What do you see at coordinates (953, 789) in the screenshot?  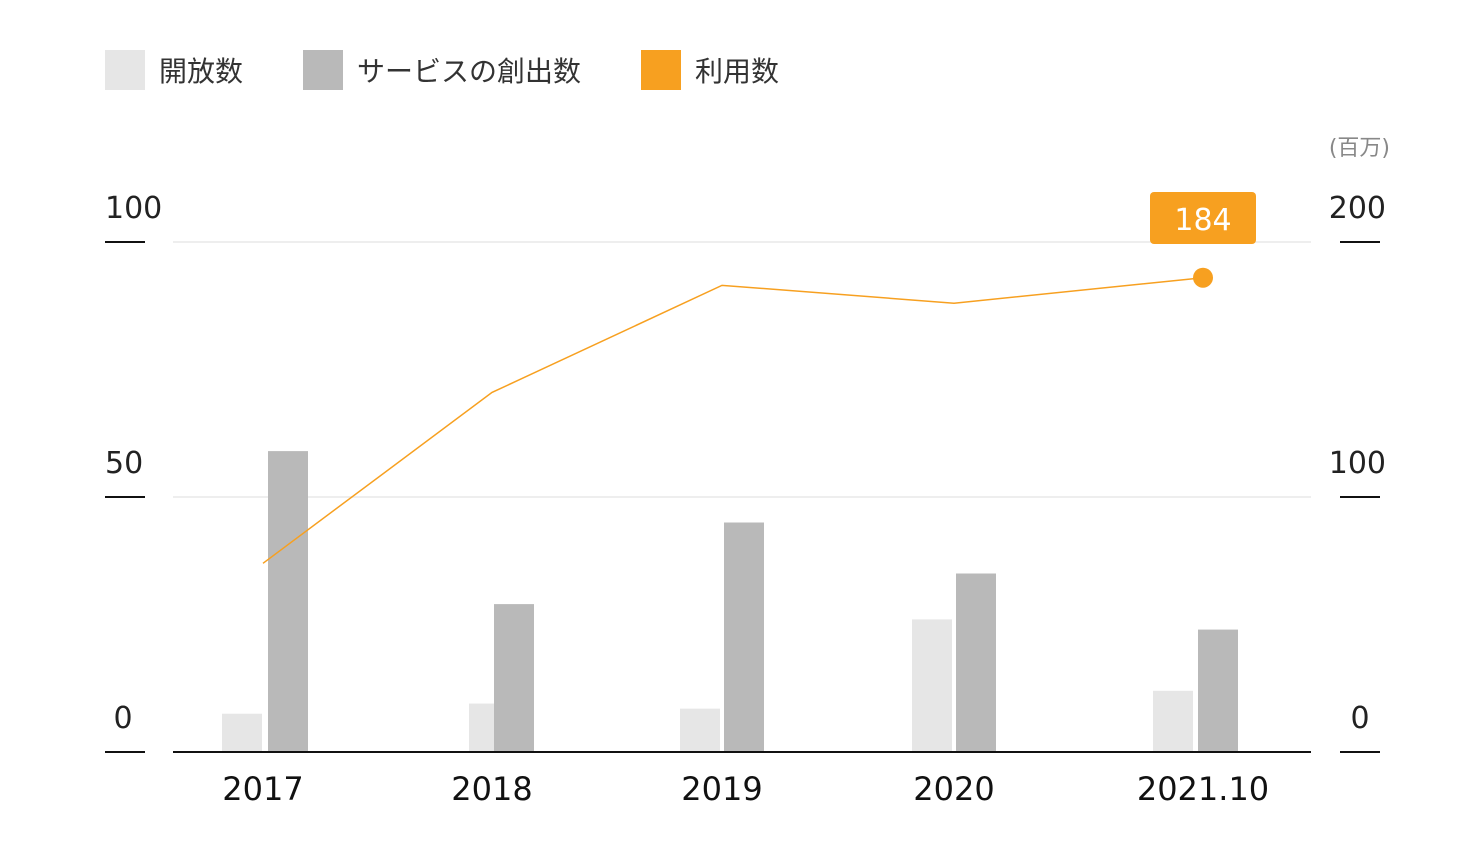 I see `x-axis-category-label: 2020` at bounding box center [953, 789].